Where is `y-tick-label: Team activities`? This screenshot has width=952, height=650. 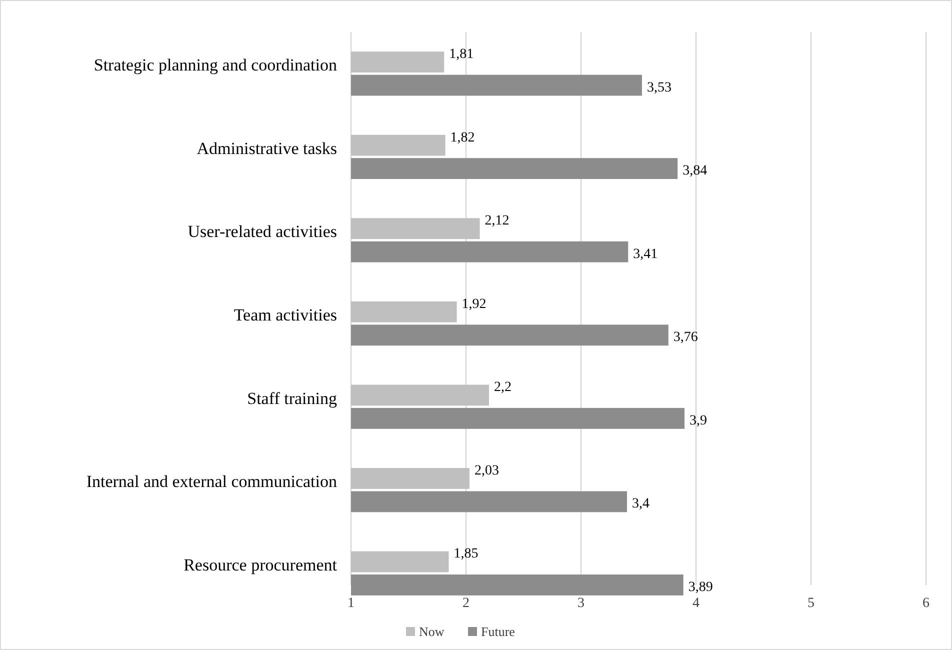 y-tick-label: Team activities is located at coordinates (285, 315).